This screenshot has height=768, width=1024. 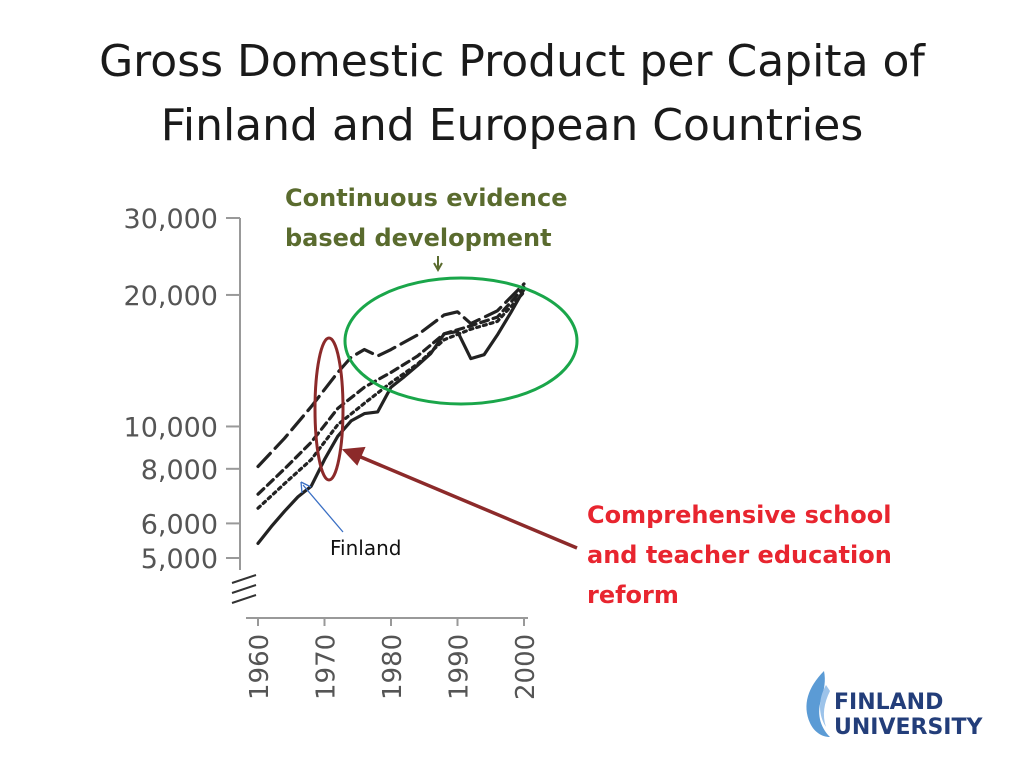 What do you see at coordinates (323, 508) in the screenshot?
I see `finland-pointer-arrow` at bounding box center [323, 508].